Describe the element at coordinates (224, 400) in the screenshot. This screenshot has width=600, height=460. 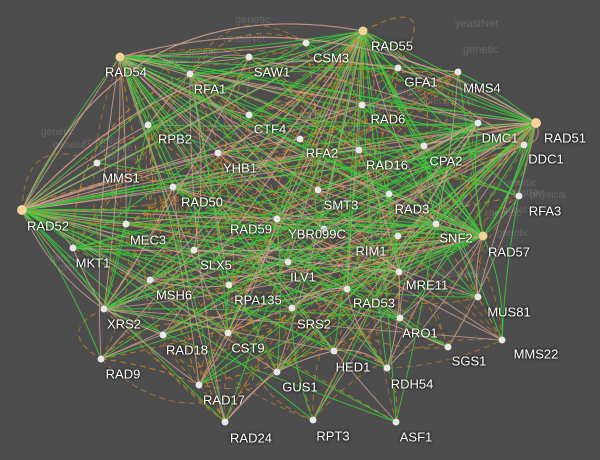
I see `graph-node-label-rad17: RAD17` at that location.